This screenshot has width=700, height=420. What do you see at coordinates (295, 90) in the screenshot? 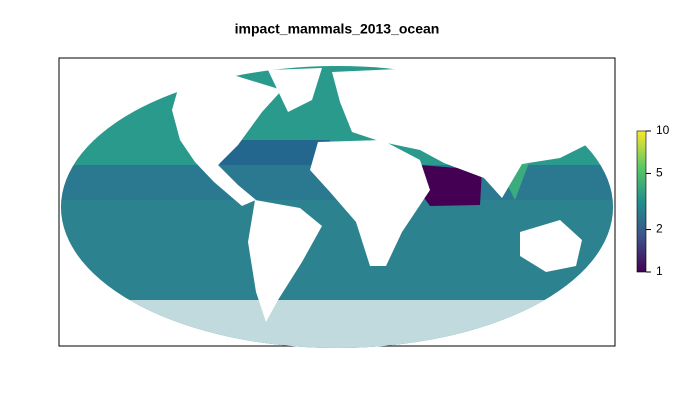
I see `greenland` at bounding box center [295, 90].